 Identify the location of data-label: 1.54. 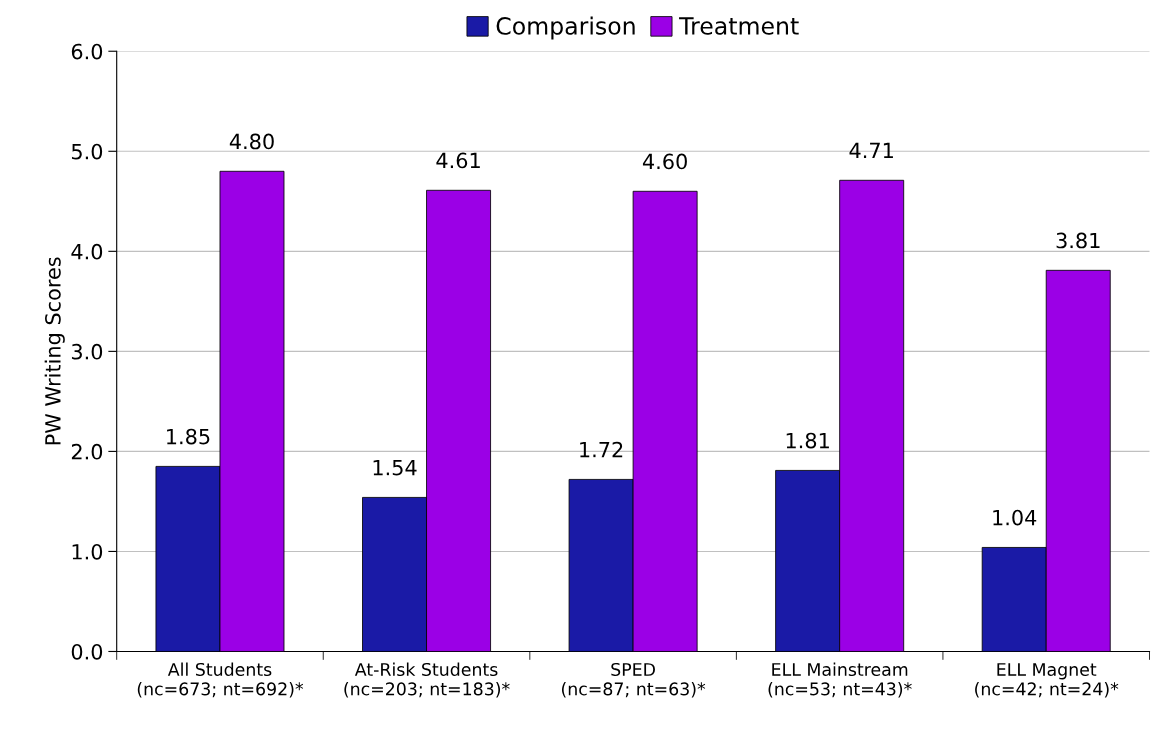
(395, 467).